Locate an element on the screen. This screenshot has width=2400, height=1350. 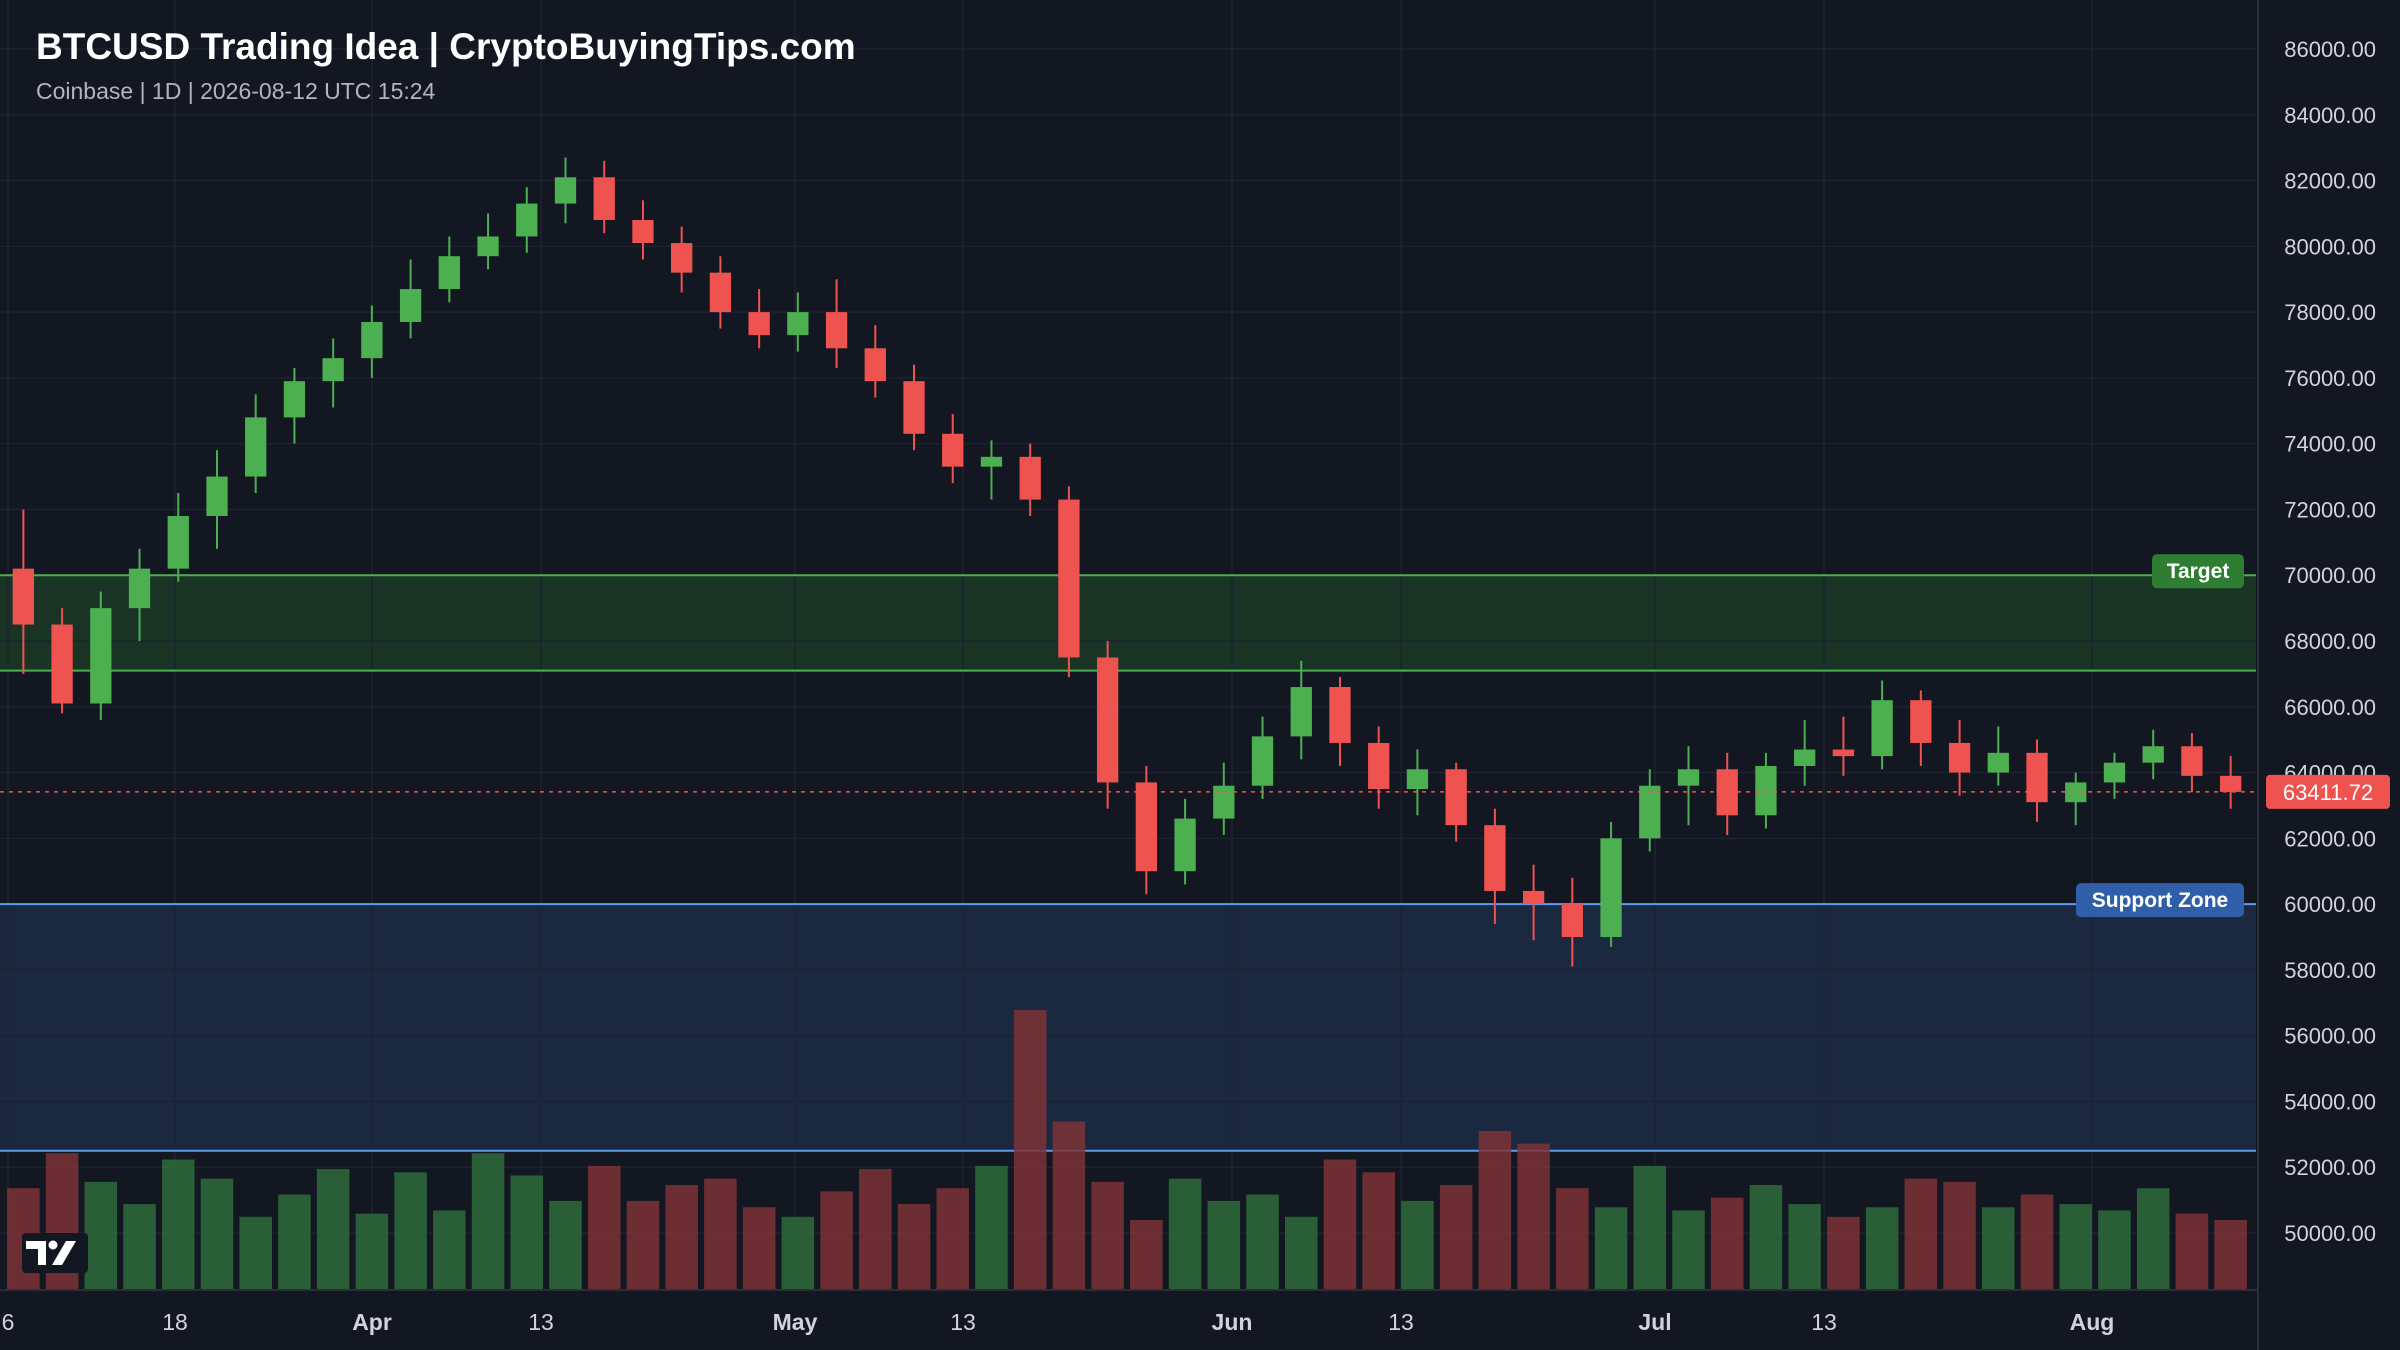
price-axis is located at coordinates (2329, 675).